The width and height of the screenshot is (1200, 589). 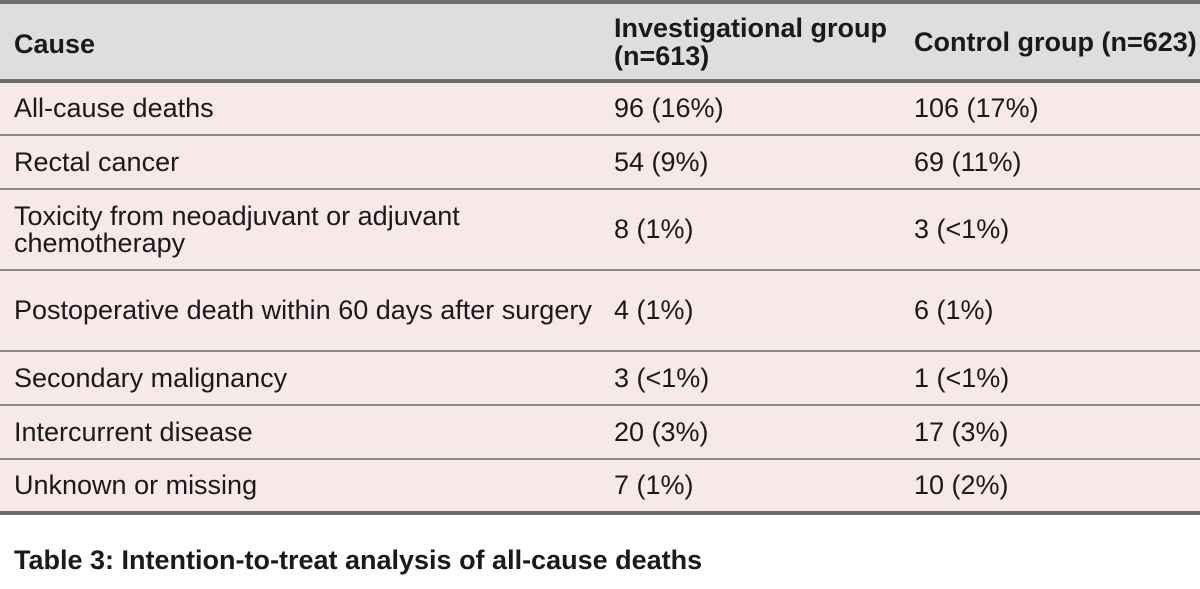 I want to click on header-control-group: Control group (n=623), so click(x=1050, y=43).